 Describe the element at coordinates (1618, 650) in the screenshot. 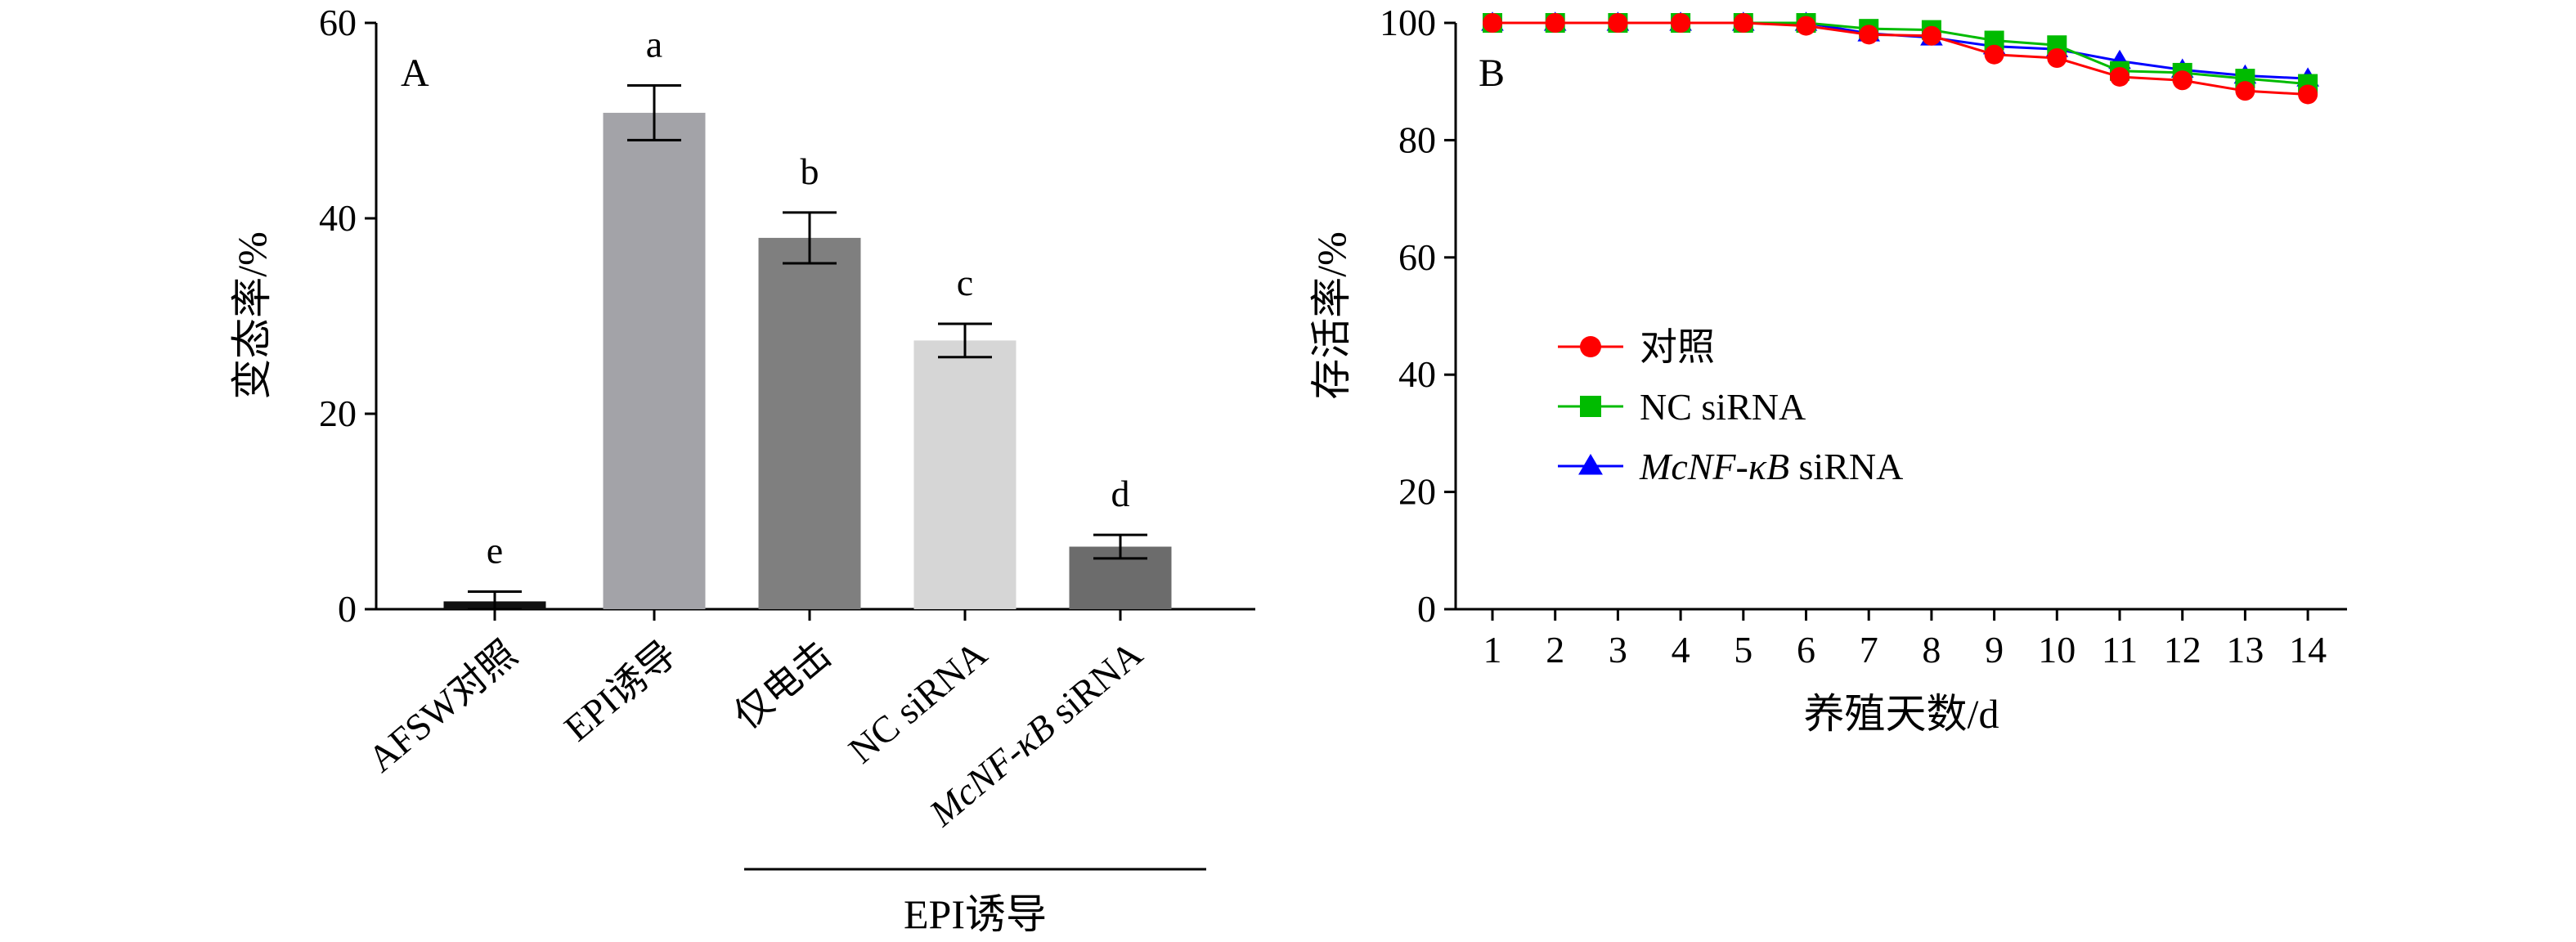

I see `x-tick-label: 3` at that location.